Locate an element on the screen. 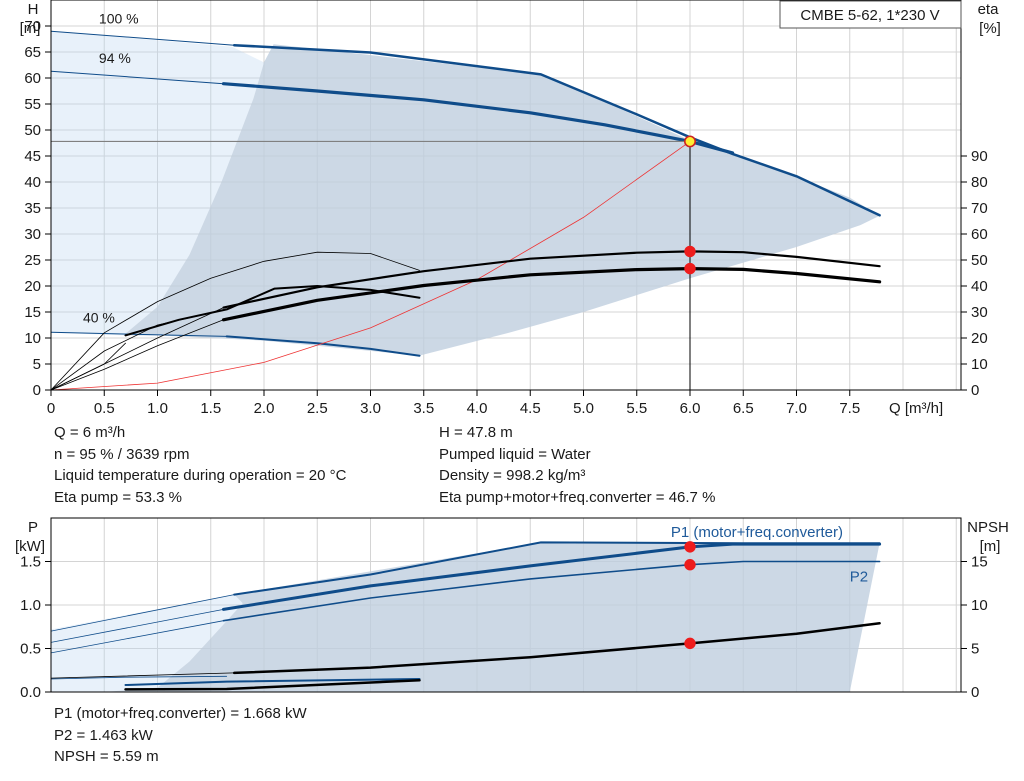 The height and width of the screenshot is (781, 1024). x-tick-label: 3.0 is located at coordinates (370, 408).